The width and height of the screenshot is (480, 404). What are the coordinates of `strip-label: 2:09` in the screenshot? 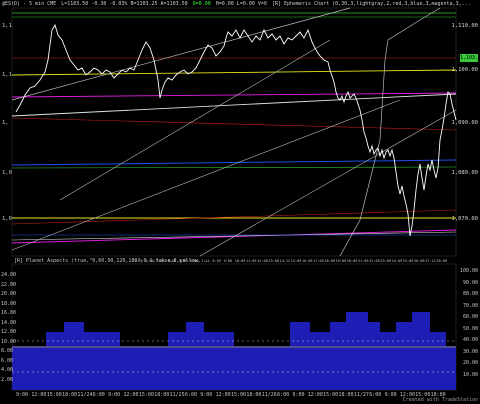 It's located at (149, 261).